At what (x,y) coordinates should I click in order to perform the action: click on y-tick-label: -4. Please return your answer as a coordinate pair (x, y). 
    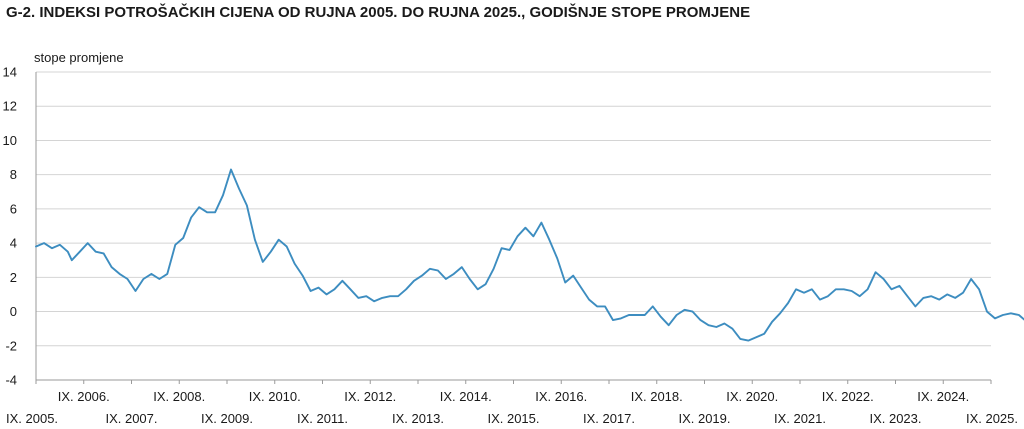
    Looking at the image, I should click on (11, 380).